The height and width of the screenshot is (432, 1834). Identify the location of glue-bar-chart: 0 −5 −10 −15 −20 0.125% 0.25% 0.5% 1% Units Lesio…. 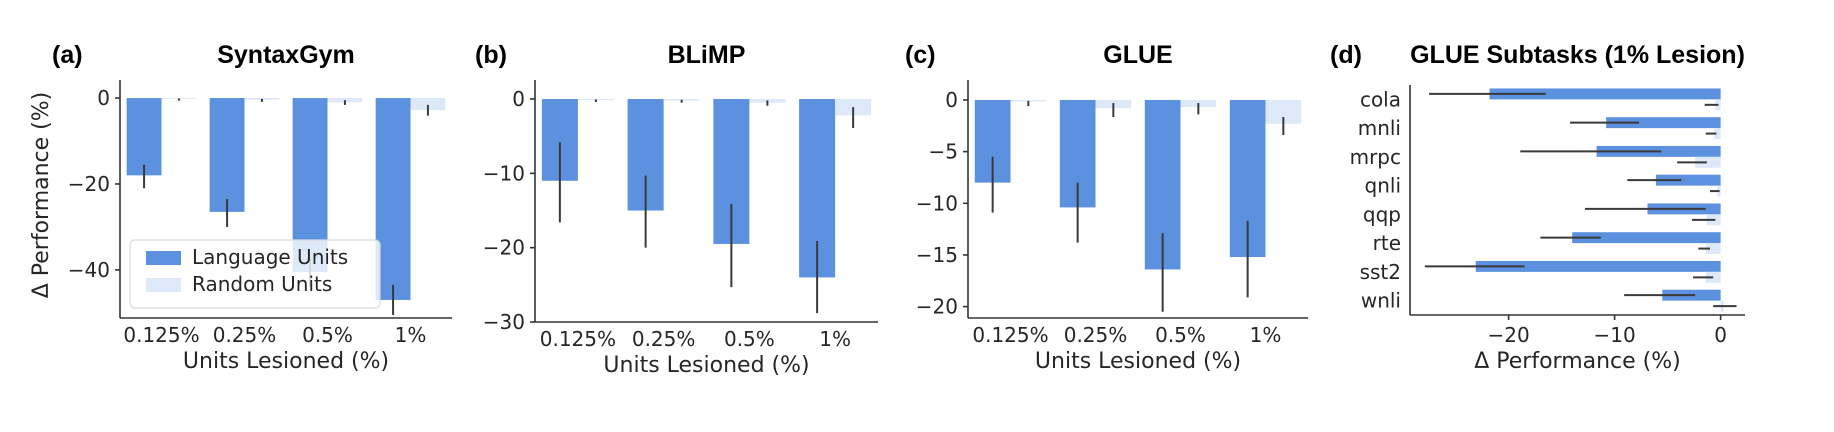
(1112, 227).